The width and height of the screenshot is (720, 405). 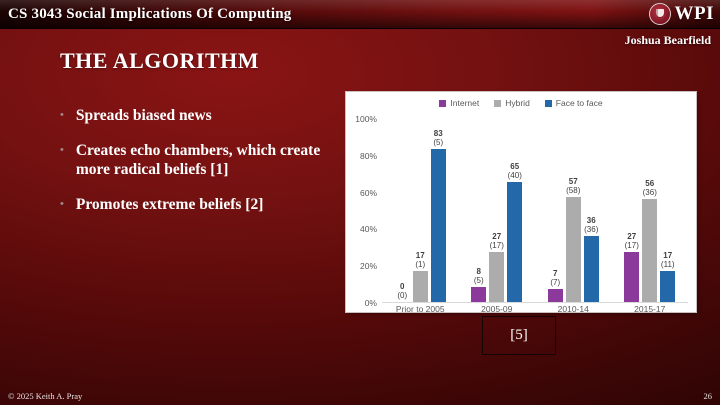 I want to click on author-name: Joshua Bearfield, so click(x=667, y=40).